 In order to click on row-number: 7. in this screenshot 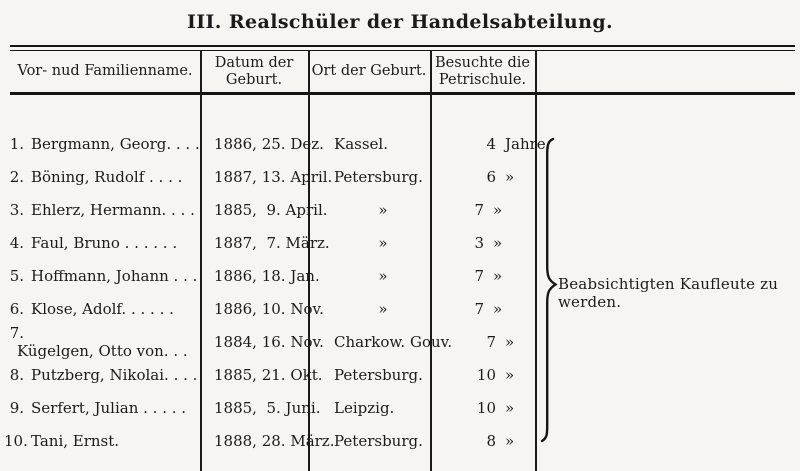, I will do `click(16, 333)`.